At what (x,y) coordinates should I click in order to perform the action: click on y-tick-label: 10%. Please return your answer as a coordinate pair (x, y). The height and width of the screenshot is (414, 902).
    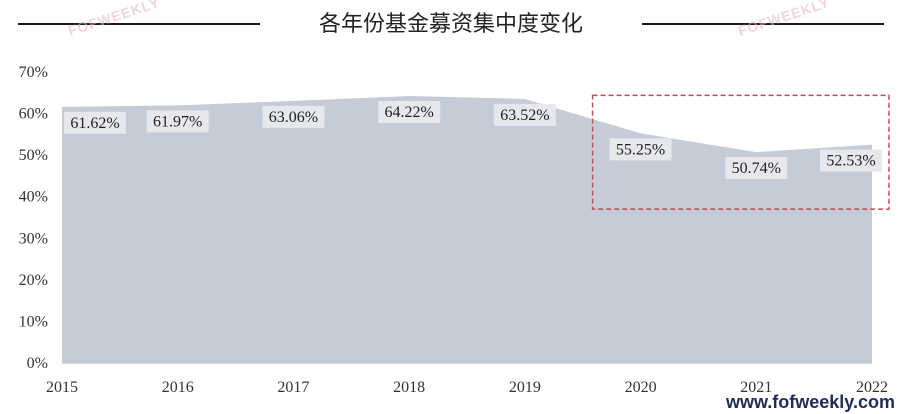
    Looking at the image, I should click on (33, 321).